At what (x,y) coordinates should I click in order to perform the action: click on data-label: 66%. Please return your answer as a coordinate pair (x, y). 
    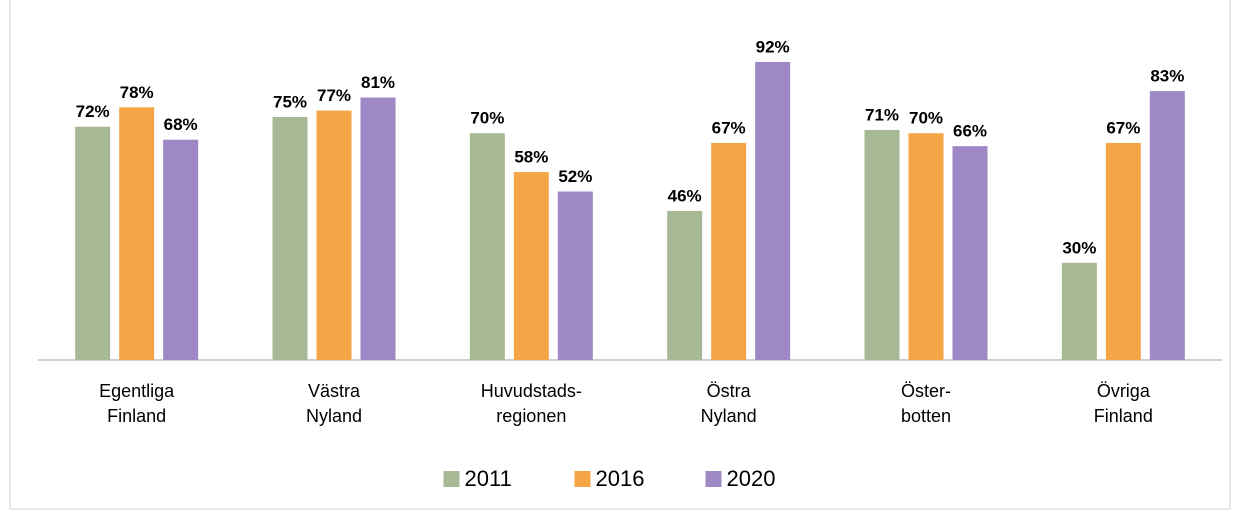
    Looking at the image, I should click on (970, 131).